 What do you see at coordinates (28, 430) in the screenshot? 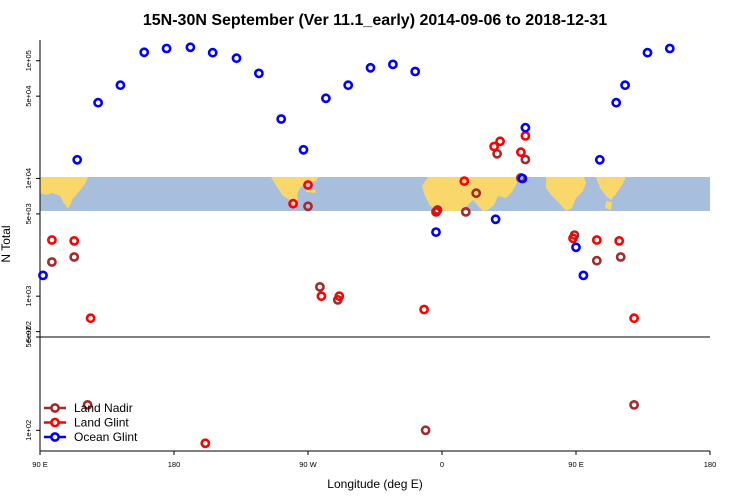
I see `y-tick-label: 1e+02` at bounding box center [28, 430].